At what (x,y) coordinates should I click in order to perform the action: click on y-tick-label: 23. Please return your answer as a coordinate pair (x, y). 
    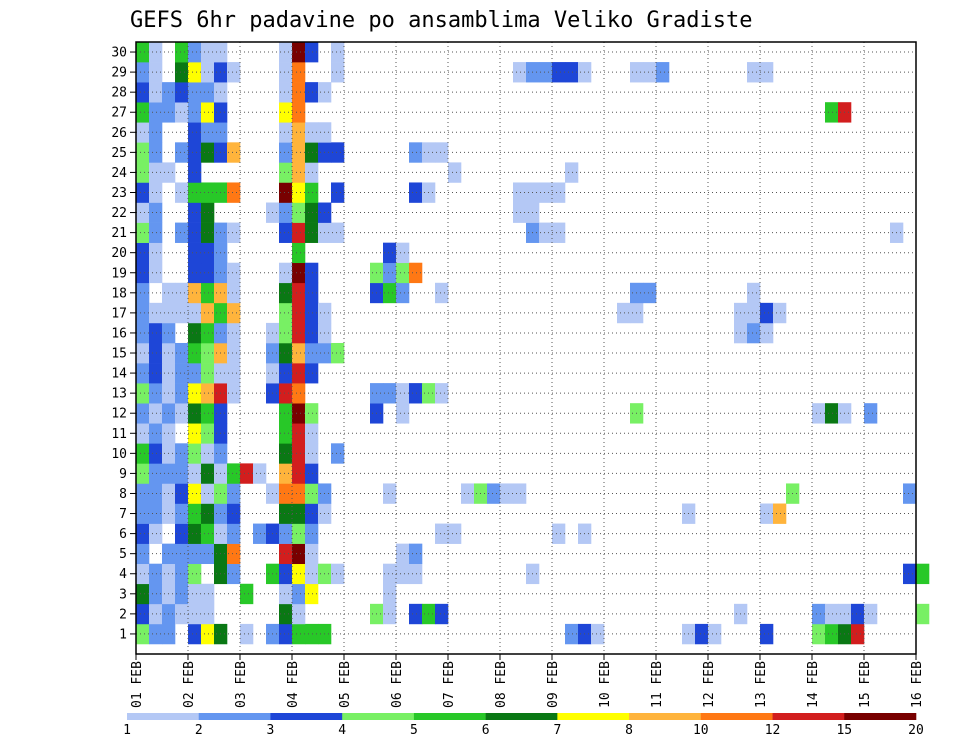
    Looking at the image, I should click on (119, 193).